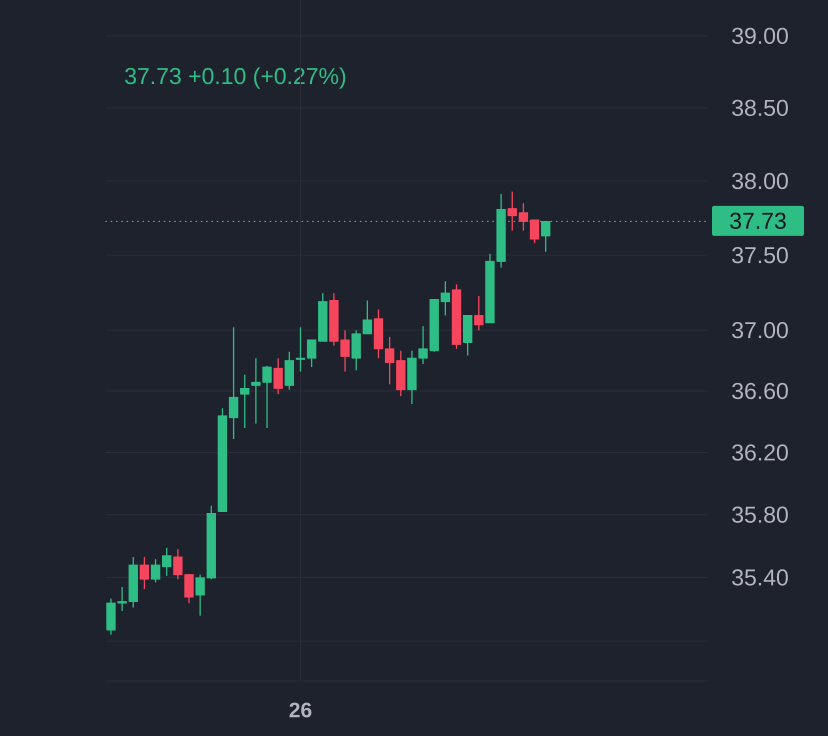 This screenshot has height=736, width=828. I want to click on y-tick-label: 38.50, so click(760, 108).